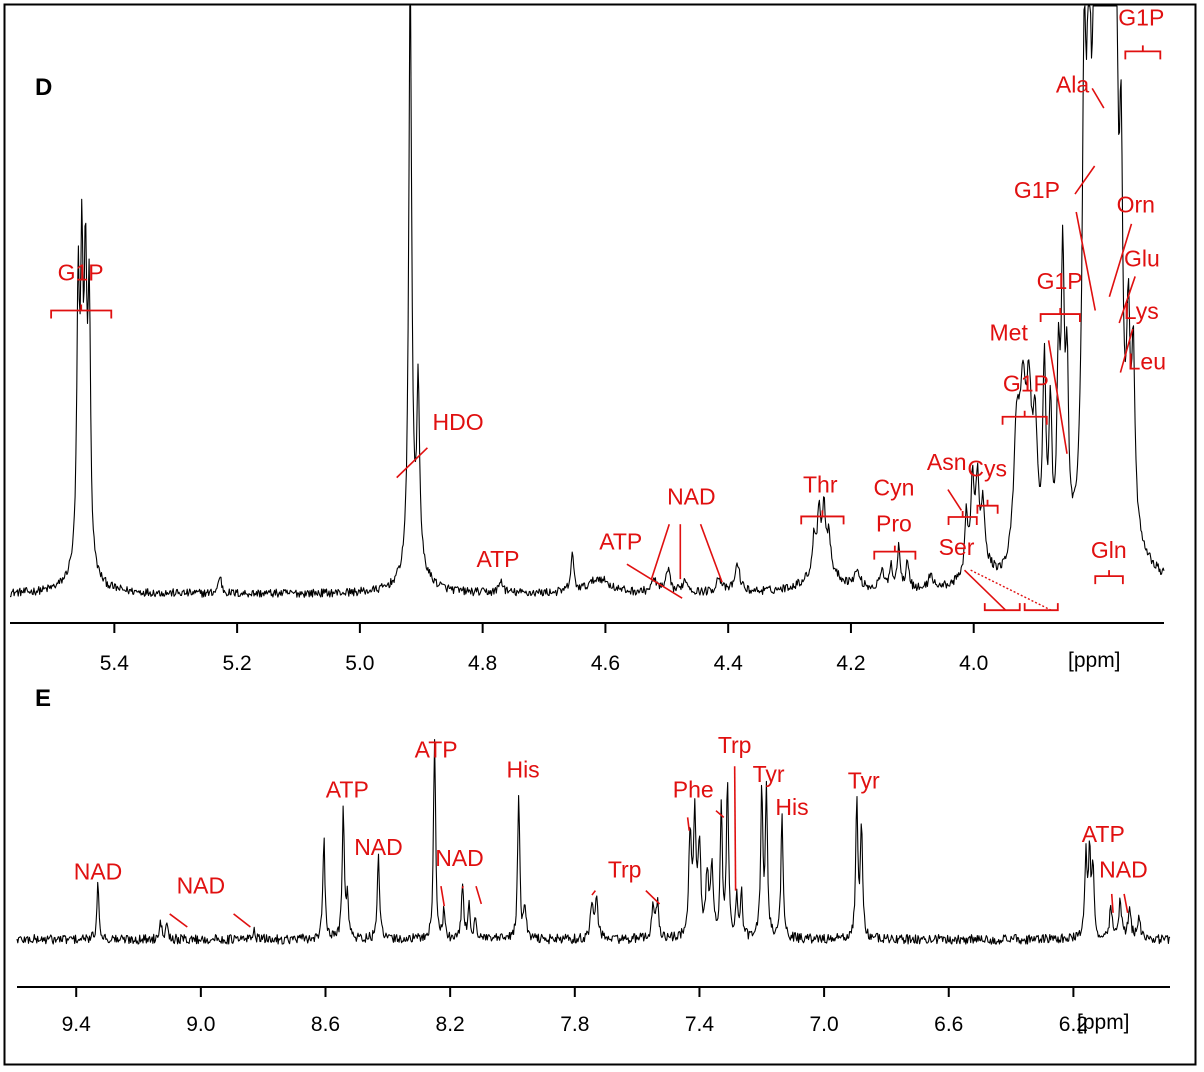  What do you see at coordinates (1094, 660) in the screenshot?
I see `panel-d-axis-unit: [ppm]` at bounding box center [1094, 660].